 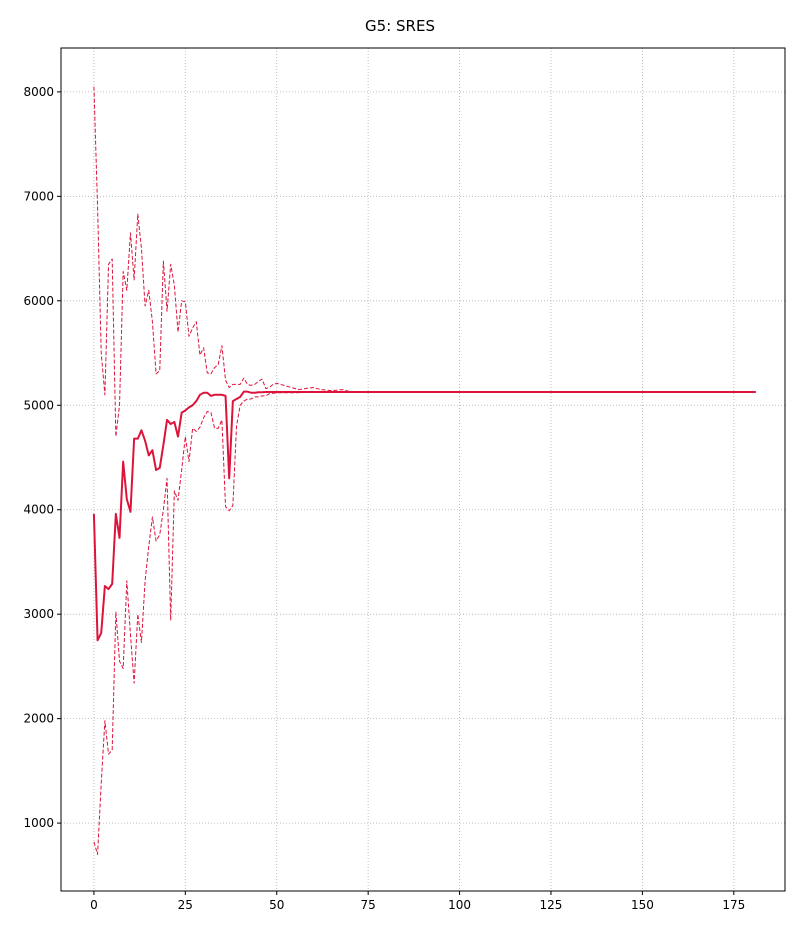 I want to click on y-tick-label: 7000, so click(x=38, y=196).